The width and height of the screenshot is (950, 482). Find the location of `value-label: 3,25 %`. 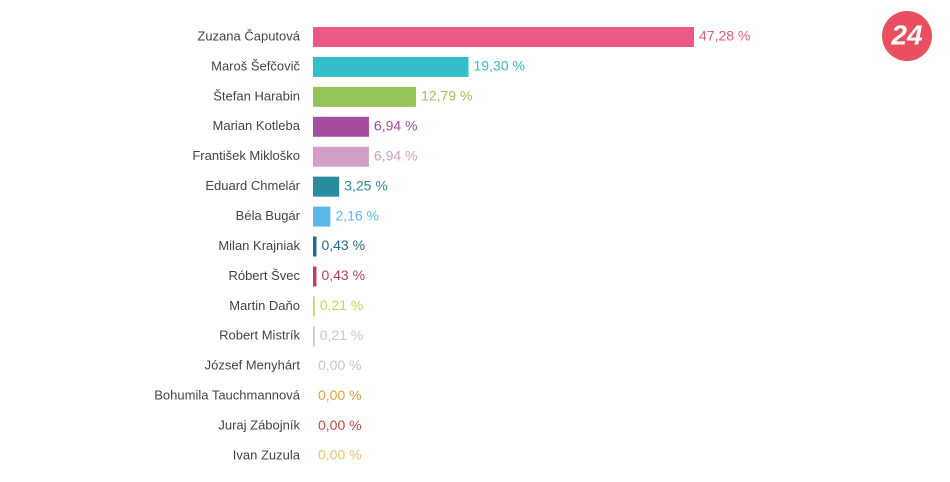

value-label: 3,25 % is located at coordinates (366, 185).